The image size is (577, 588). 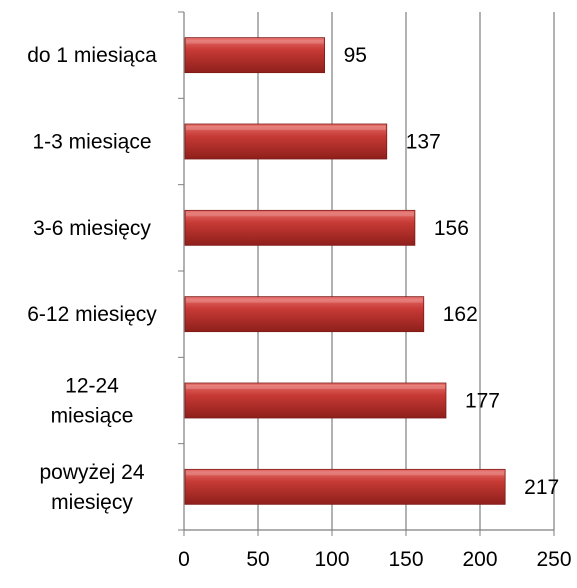 I want to click on x-tick-label: 100, so click(x=331, y=559).